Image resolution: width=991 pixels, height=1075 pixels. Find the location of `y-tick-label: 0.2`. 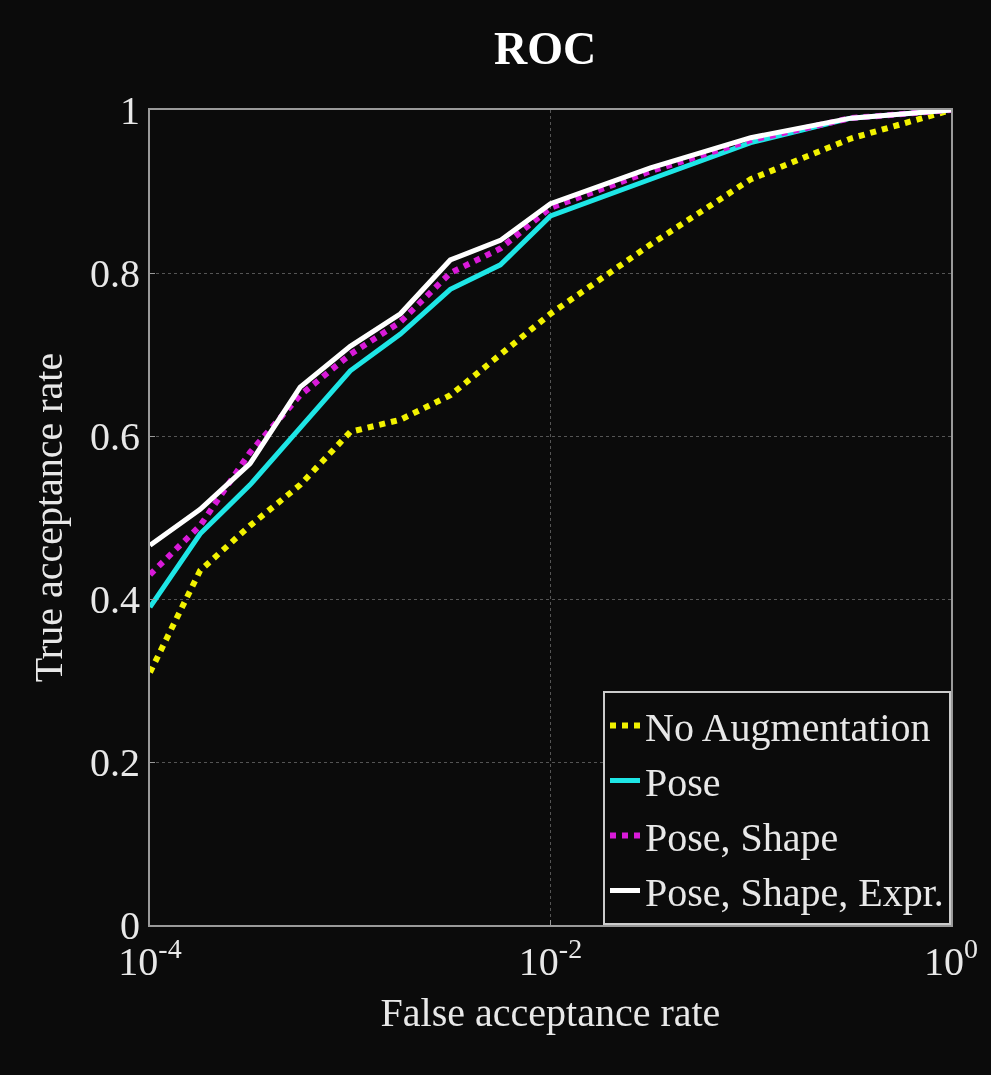

y-tick-label: 0.2 is located at coordinates (115, 762).